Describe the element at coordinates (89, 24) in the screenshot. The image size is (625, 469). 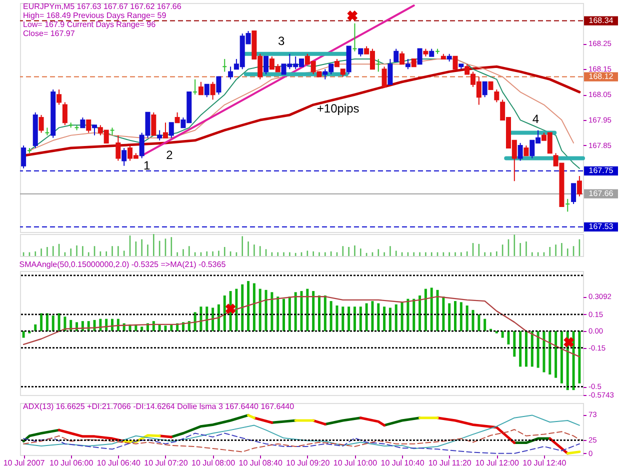
I see `annotation: Low= 167.9 Current Days Range= 96` at that location.